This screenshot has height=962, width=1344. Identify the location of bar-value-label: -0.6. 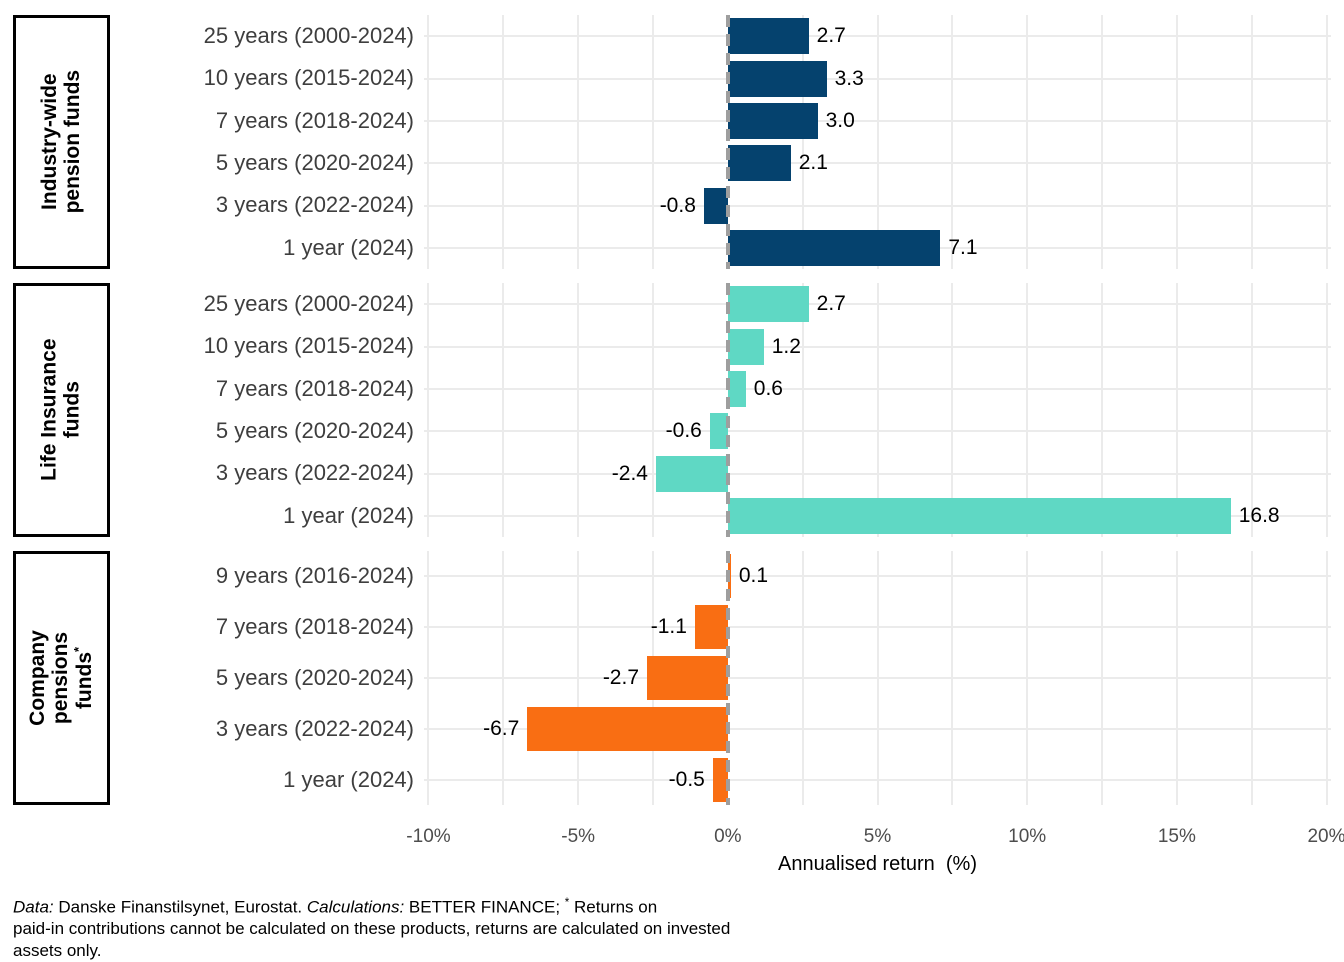
(683, 431).